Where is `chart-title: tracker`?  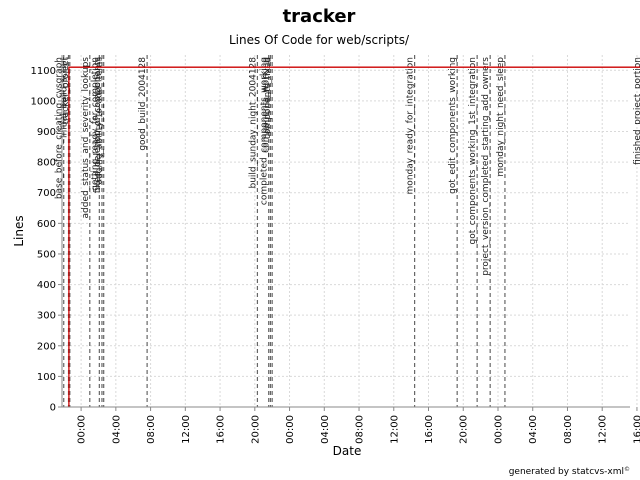
chart-title: tracker is located at coordinates (319, 16).